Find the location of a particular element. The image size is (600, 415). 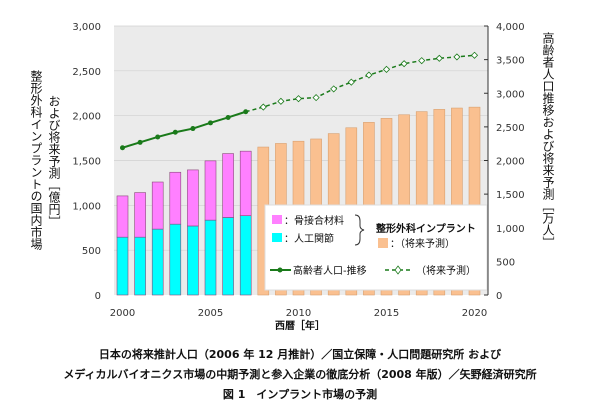

legend-swatch-forecast is located at coordinates (383, 243).